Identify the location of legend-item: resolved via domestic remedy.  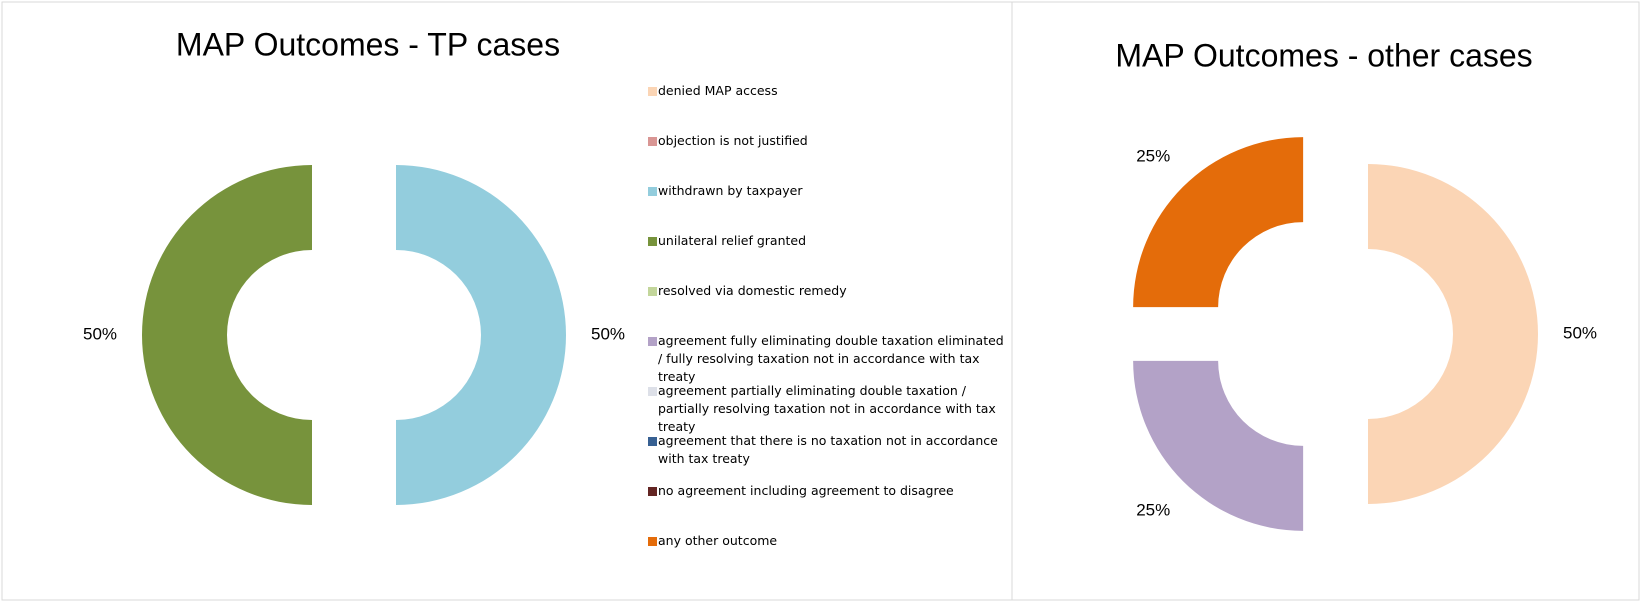
(828, 307).